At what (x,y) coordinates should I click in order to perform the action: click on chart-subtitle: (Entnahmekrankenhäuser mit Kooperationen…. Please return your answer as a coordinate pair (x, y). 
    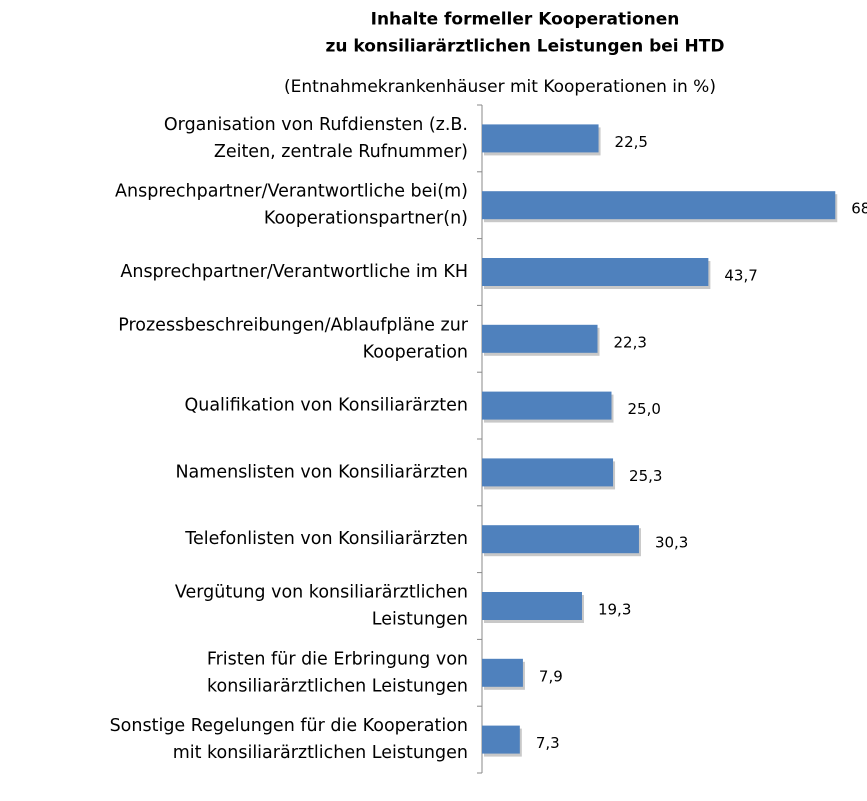
    Looking at the image, I should click on (500, 87).